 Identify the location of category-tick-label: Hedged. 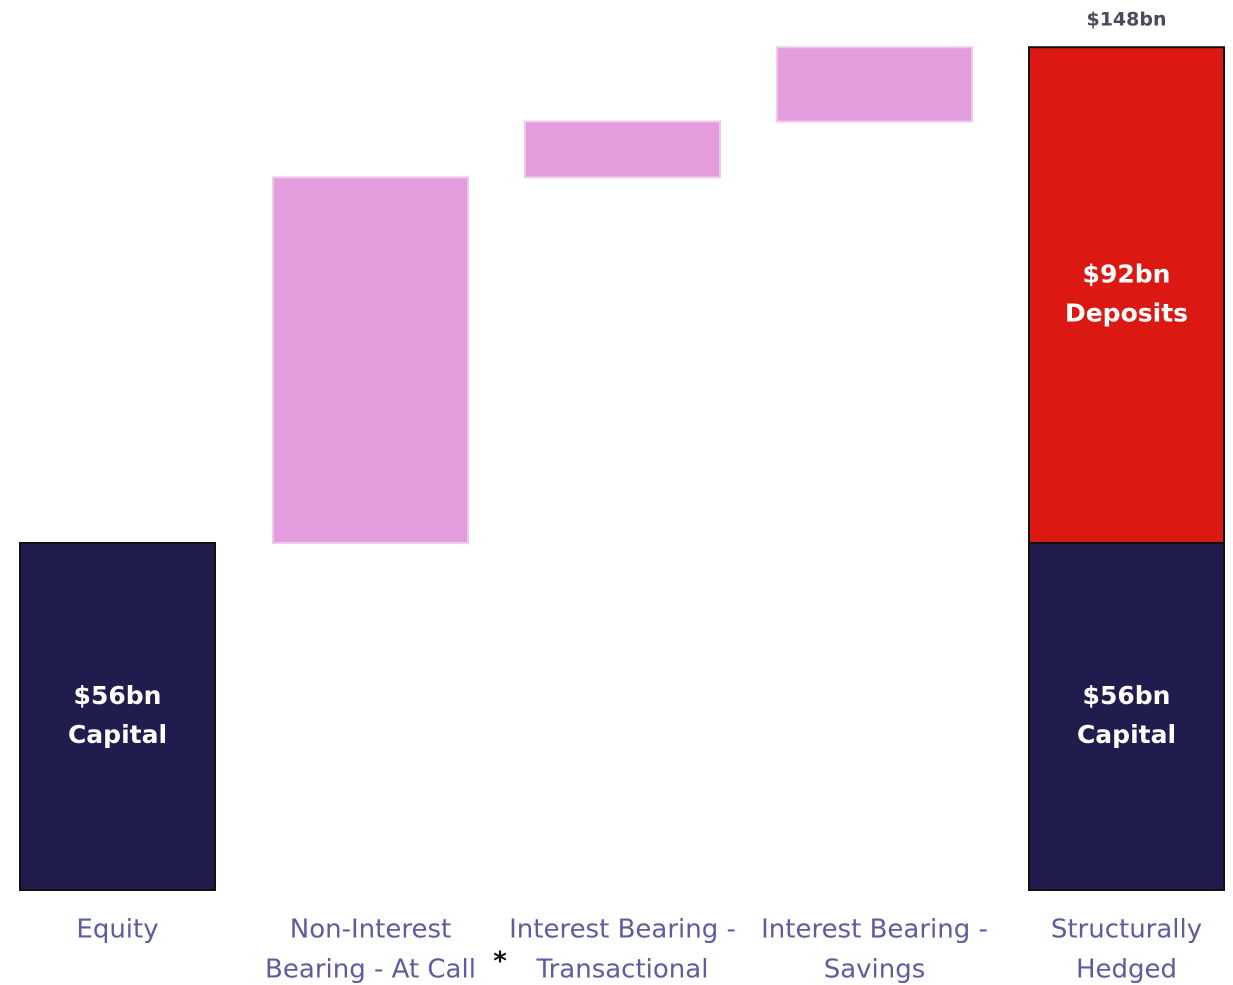
(1126, 970).